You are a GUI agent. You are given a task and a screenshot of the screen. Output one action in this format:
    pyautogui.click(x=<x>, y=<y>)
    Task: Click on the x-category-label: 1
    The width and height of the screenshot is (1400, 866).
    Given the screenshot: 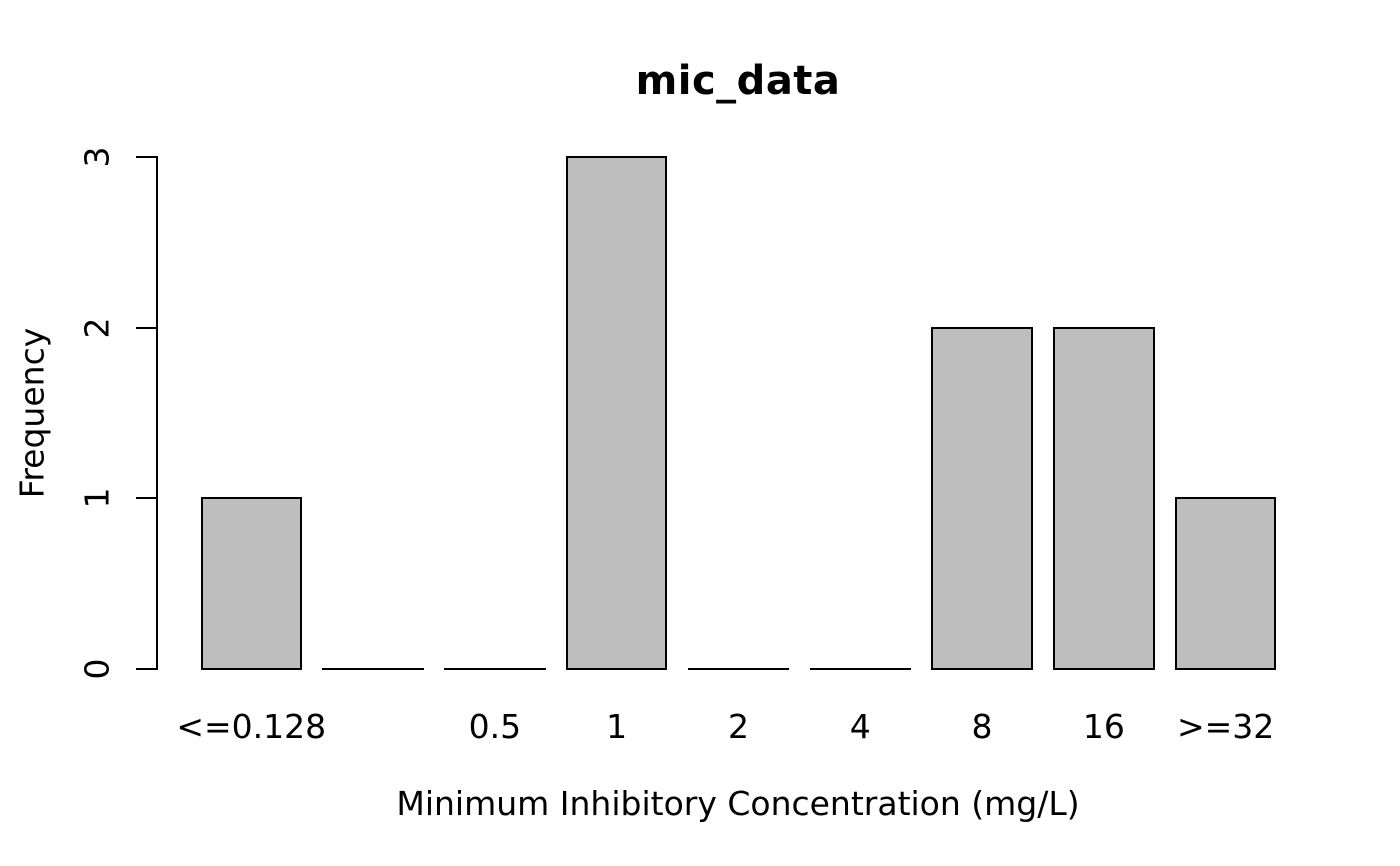 What is the action you would take?
    pyautogui.click(x=617, y=726)
    